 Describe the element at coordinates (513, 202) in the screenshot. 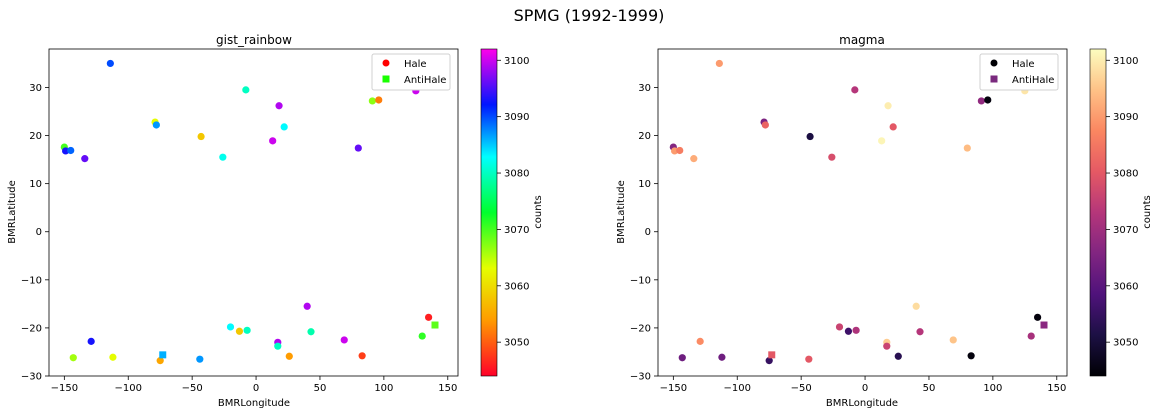

I see `colorbar-ticks: 3050 3060 3070 3080 3090 3100` at that location.